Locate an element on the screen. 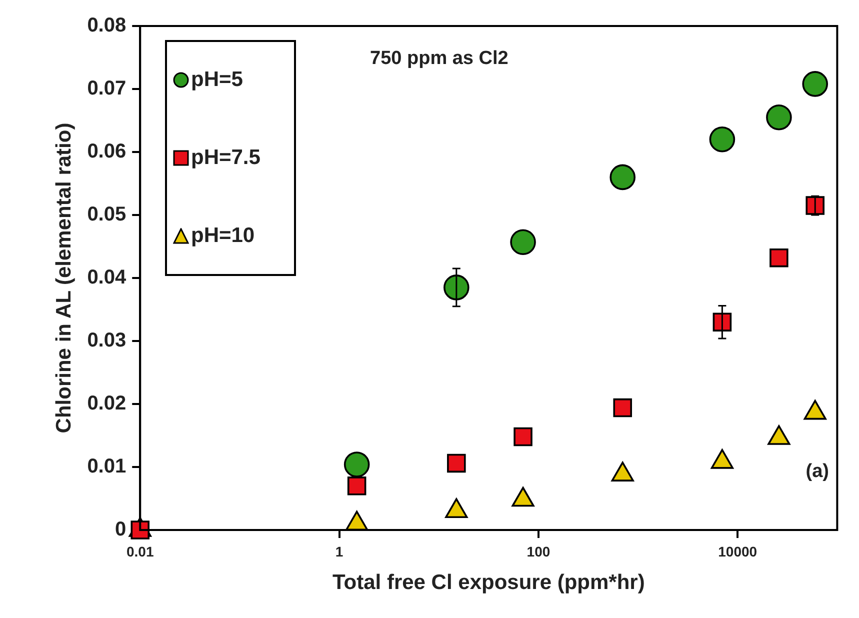 This screenshot has height=618, width=859. y-tick-label: 0.07 is located at coordinates (106, 89).